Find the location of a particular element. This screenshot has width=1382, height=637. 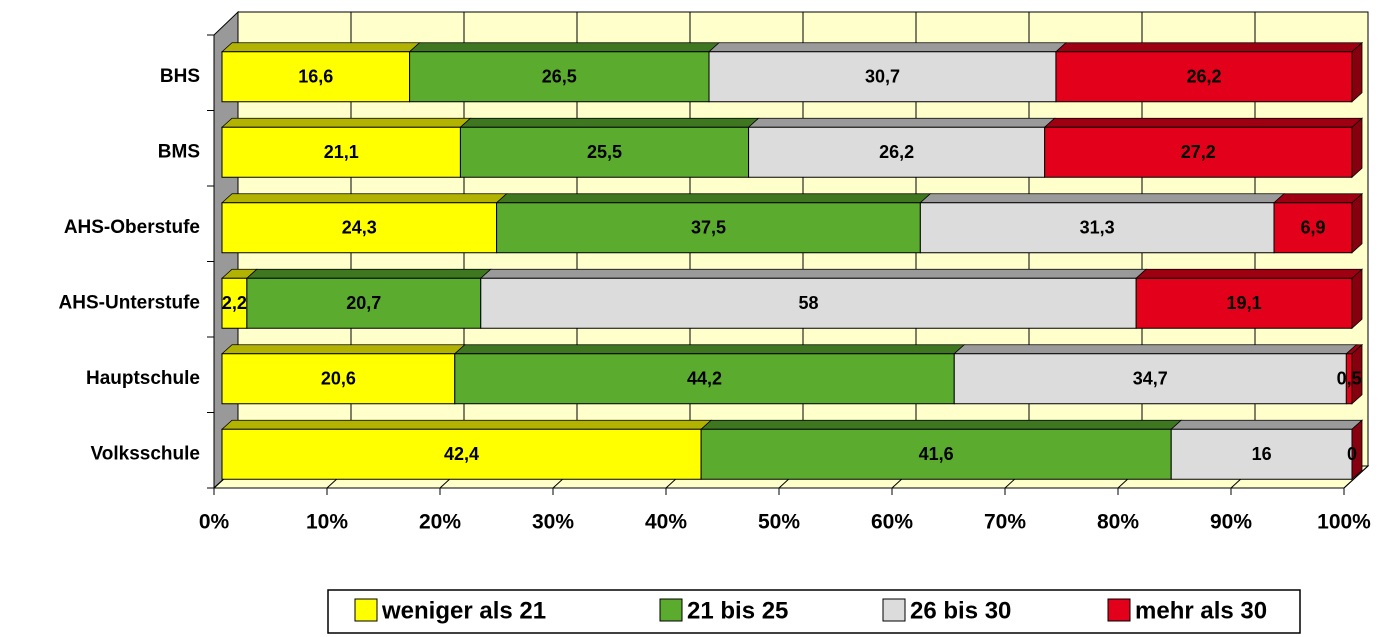

data-label: 24,3 is located at coordinates (359, 228).